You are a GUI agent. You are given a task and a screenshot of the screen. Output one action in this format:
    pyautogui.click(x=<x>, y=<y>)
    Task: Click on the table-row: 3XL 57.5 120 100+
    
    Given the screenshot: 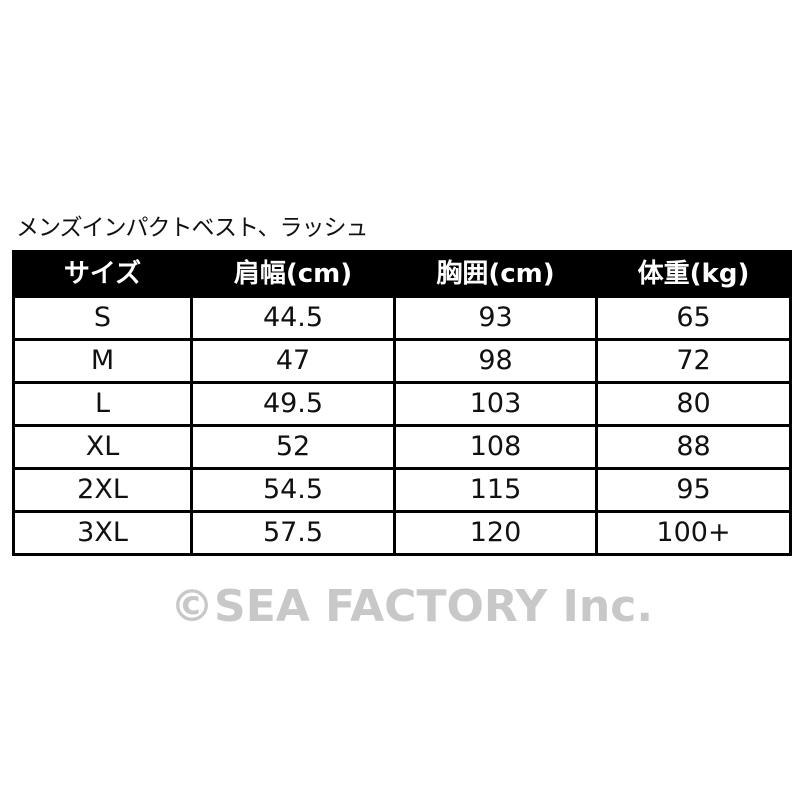 What is the action you would take?
    pyautogui.click(x=402, y=533)
    